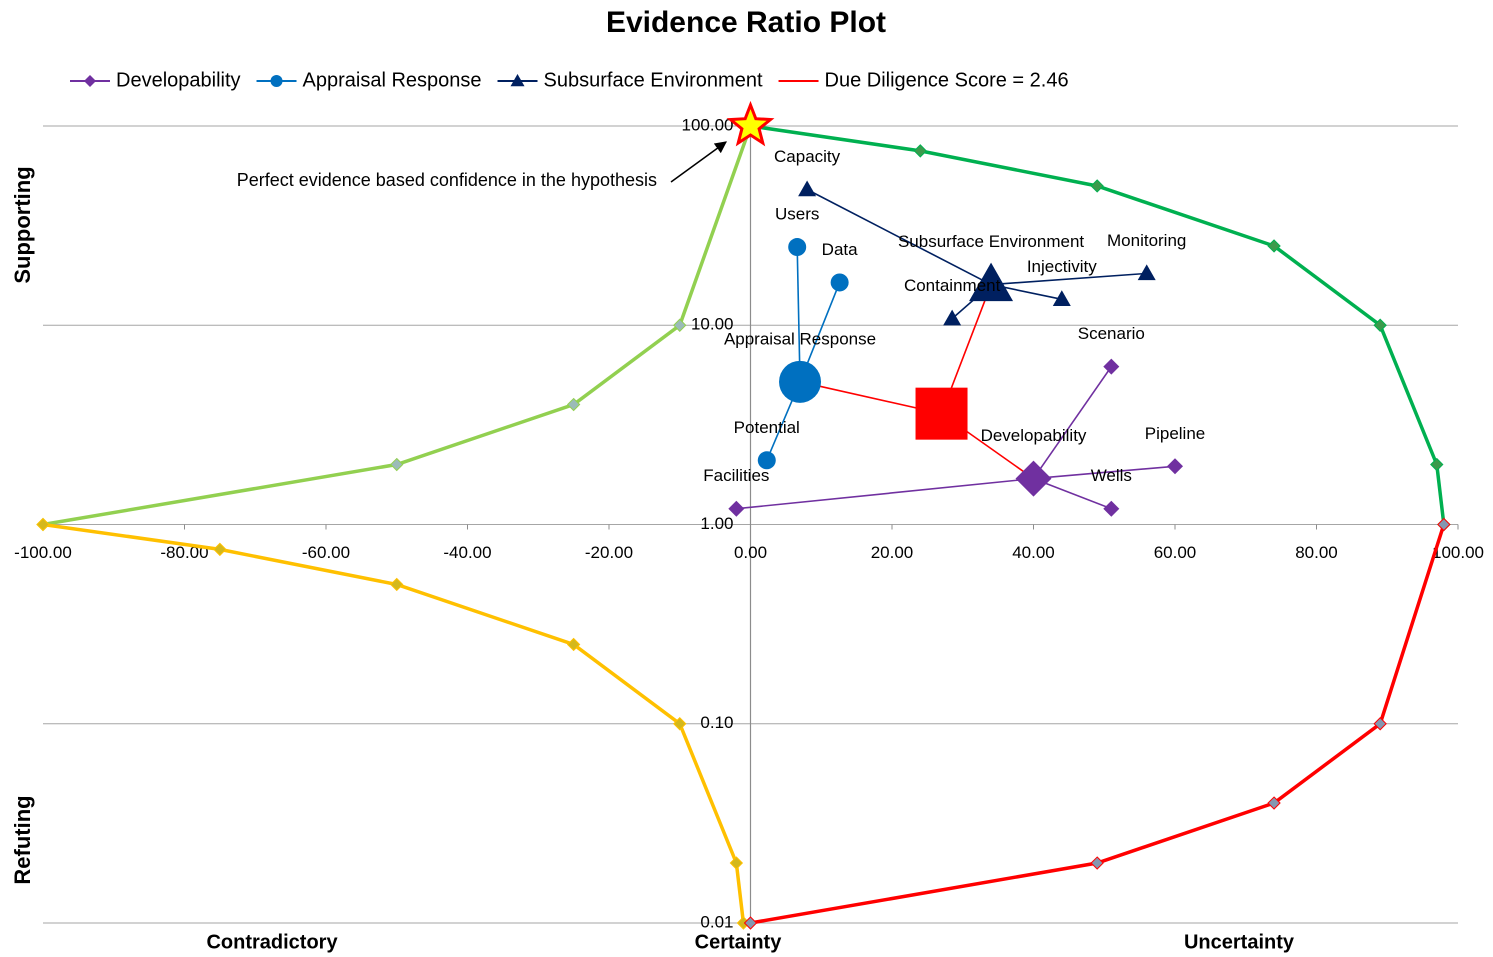 The image size is (1493, 957). Describe the element at coordinates (467, 552) in the screenshot. I see `x-tick-label: -40.00` at that location.